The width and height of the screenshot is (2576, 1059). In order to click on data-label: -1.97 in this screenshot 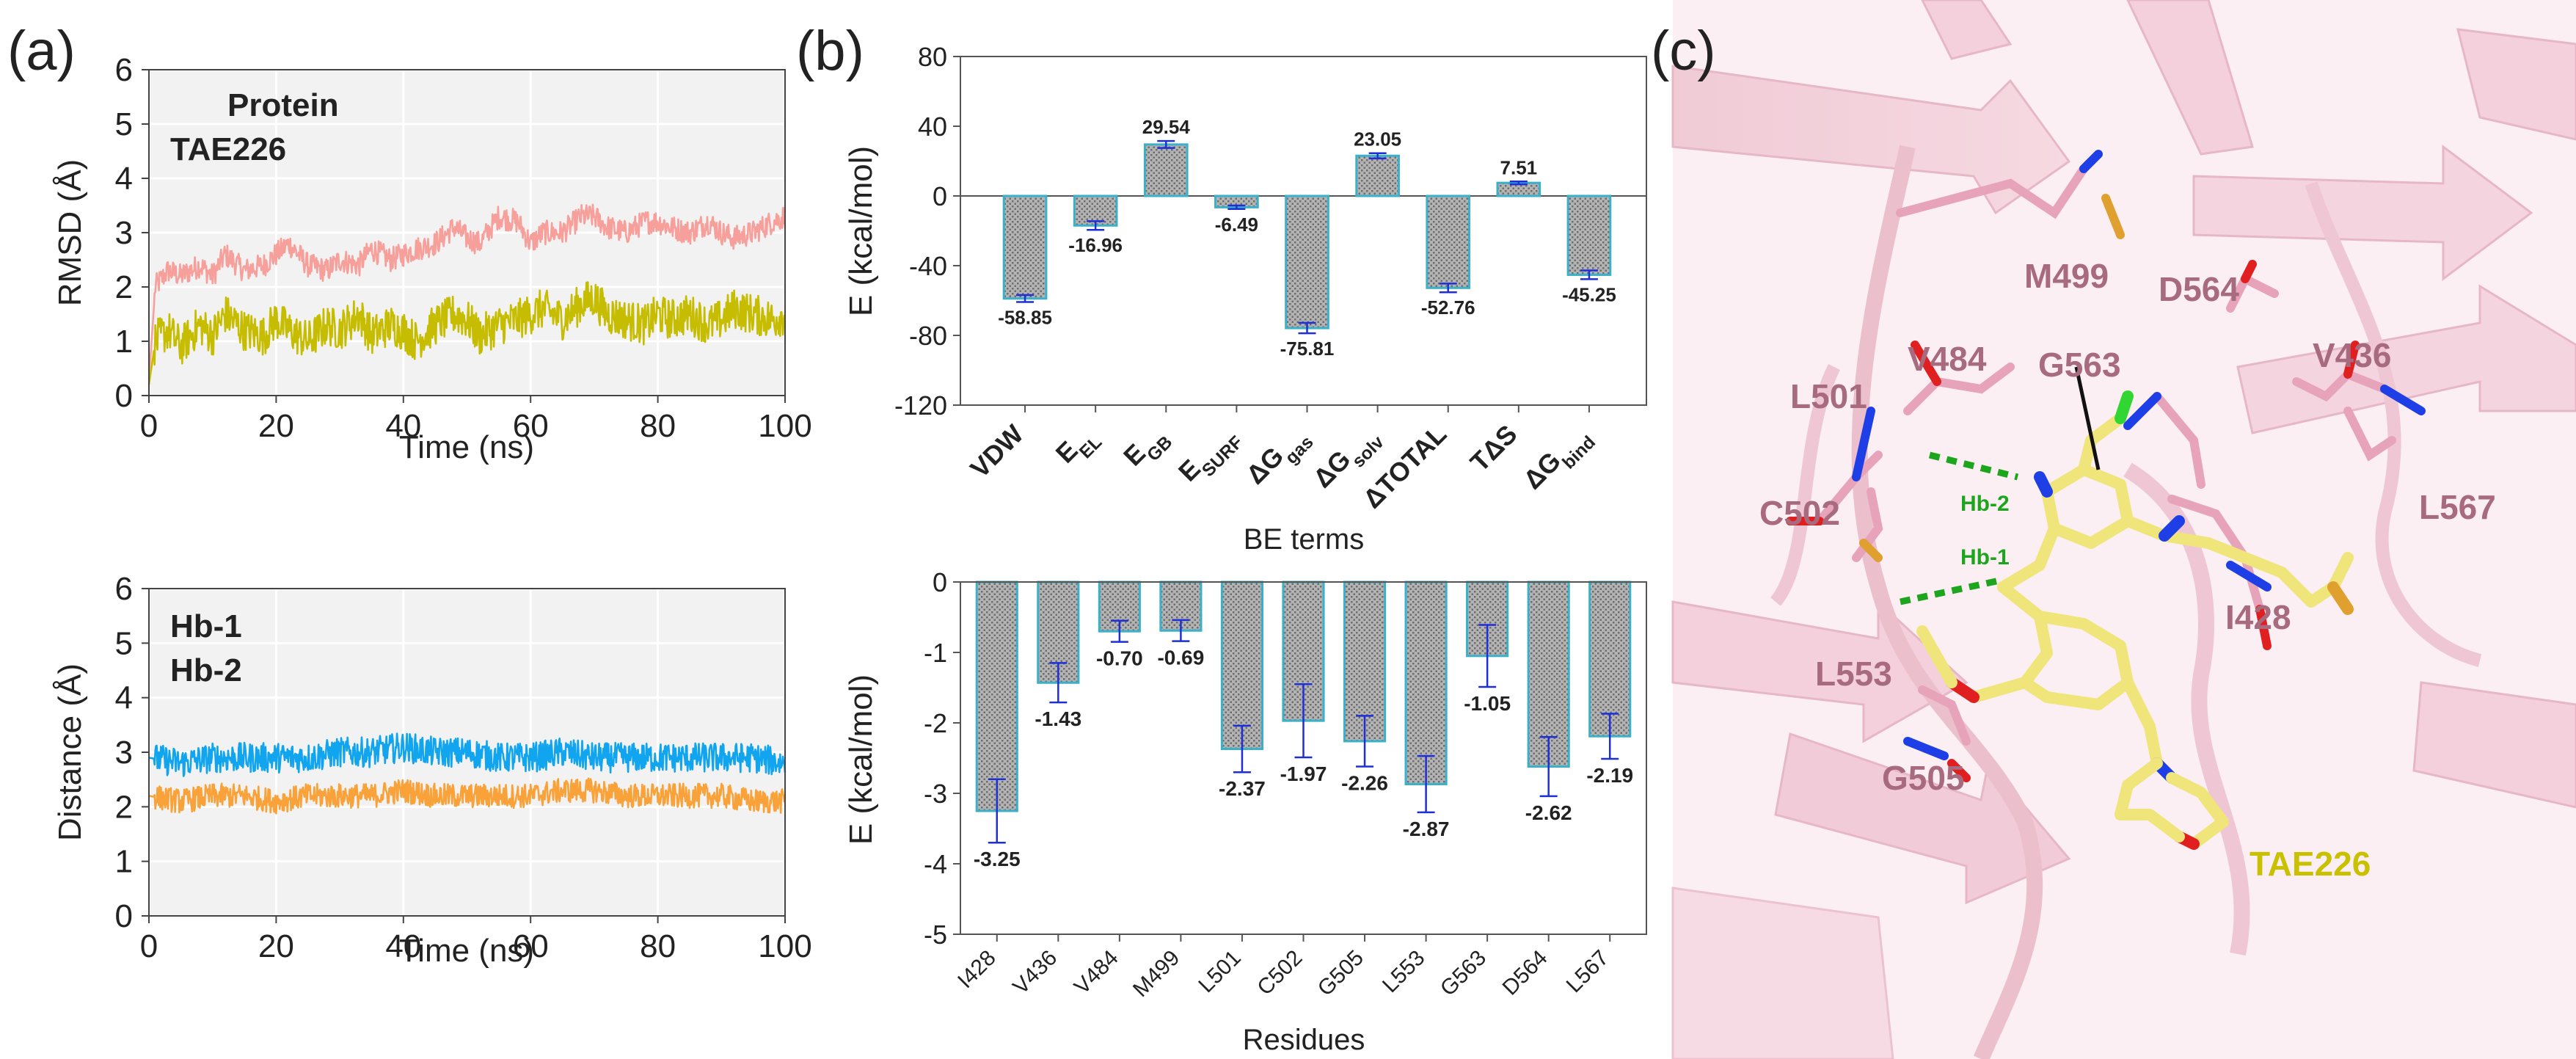, I will do `click(1304, 774)`.